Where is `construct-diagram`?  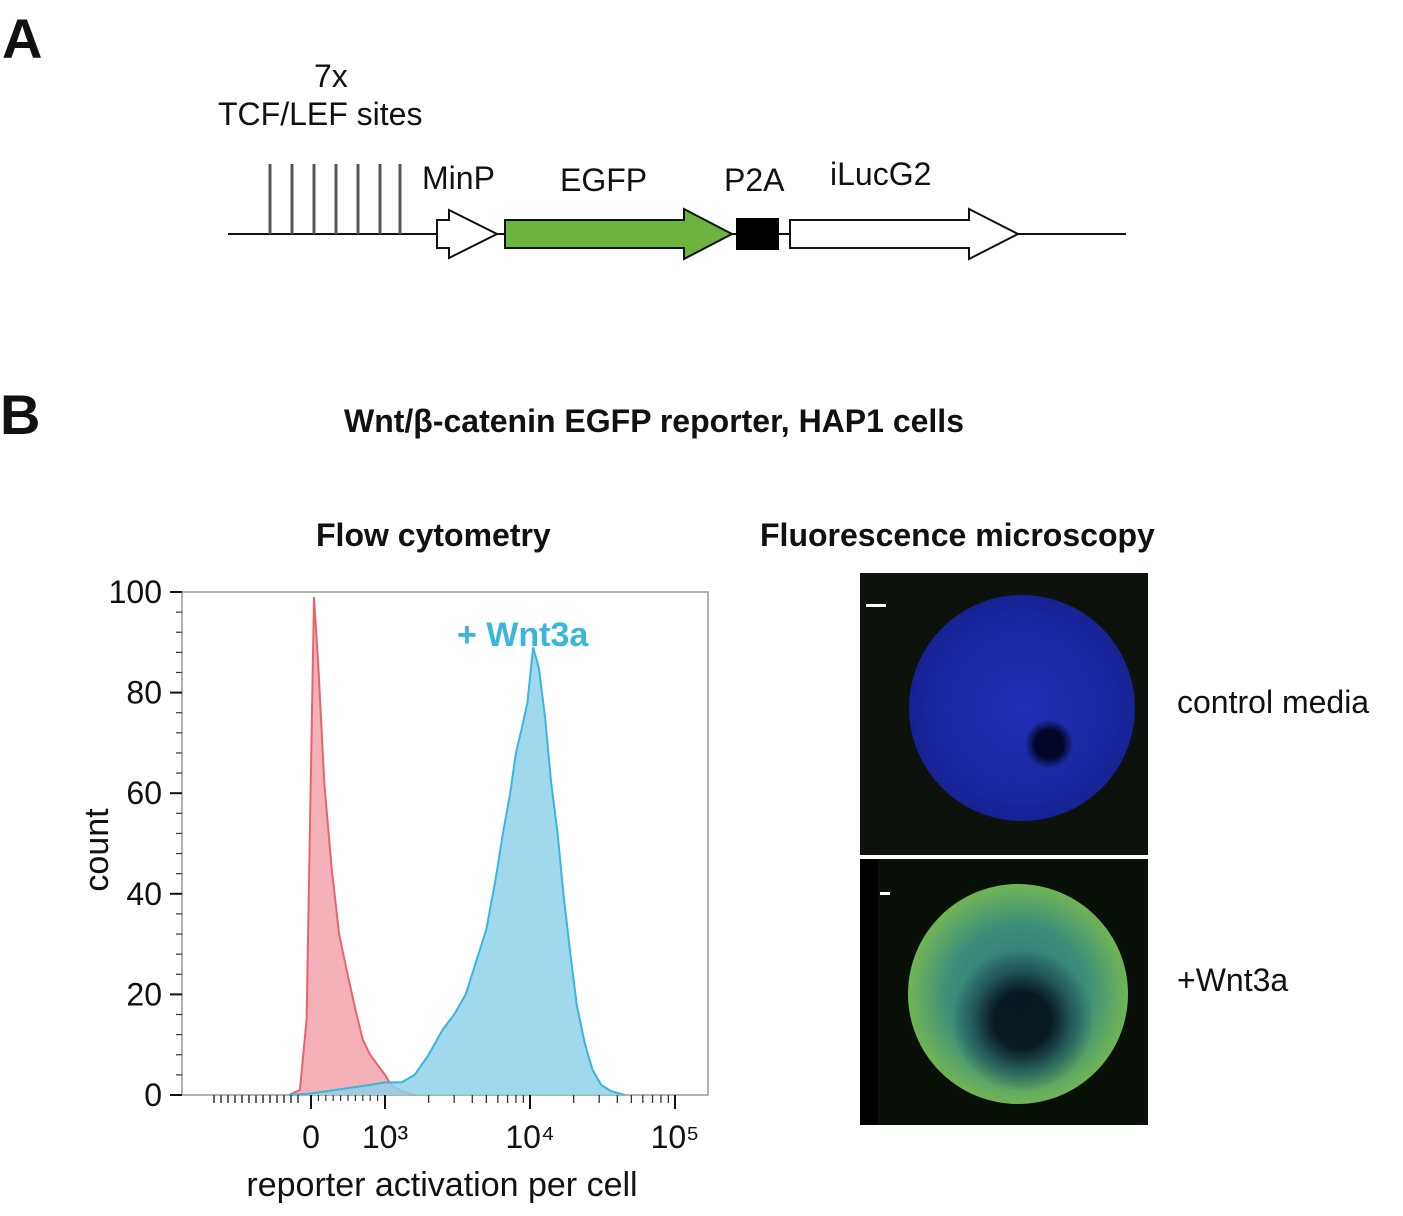
construct-diagram is located at coordinates (677, 212).